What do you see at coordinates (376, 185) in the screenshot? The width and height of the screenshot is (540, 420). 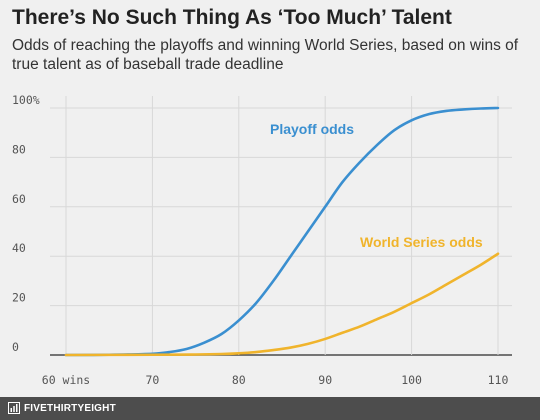 I see `series-labels: Playoff odds World Series odds` at bounding box center [376, 185].